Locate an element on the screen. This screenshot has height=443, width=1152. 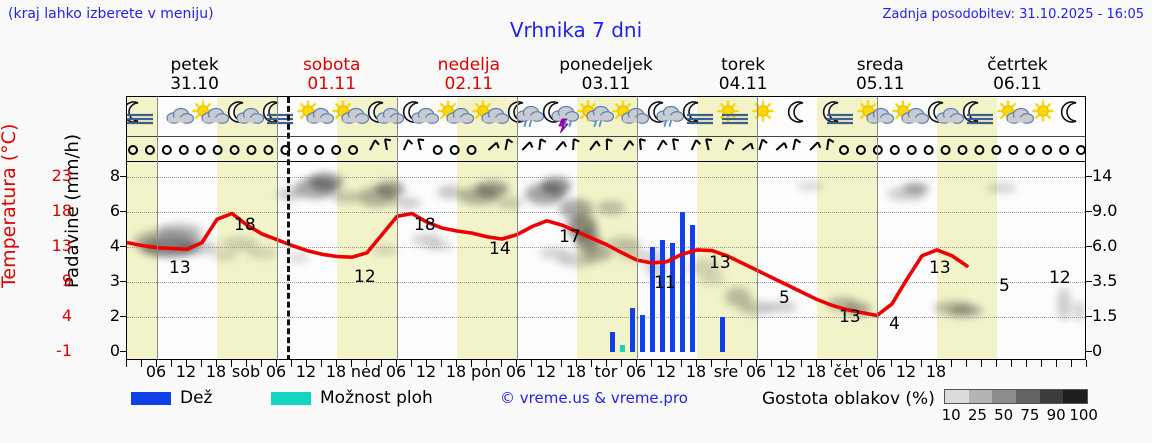
temp-label-min: 11 is located at coordinates (665, 283).